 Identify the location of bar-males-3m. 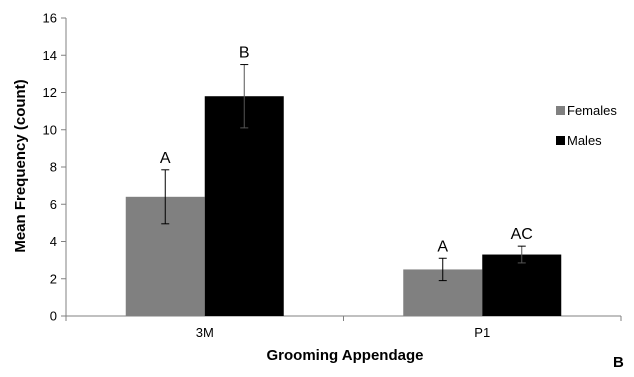
(244, 206).